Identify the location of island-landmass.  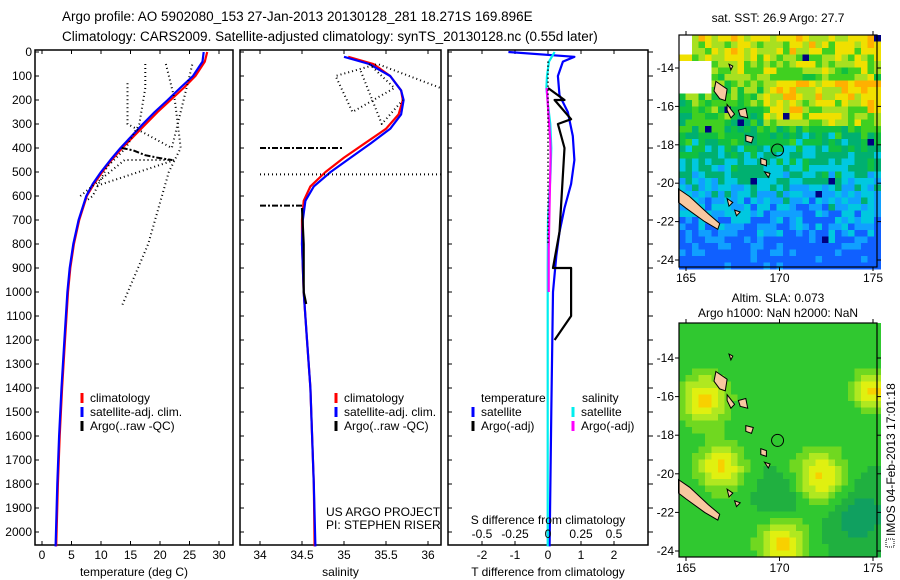
(720, 381).